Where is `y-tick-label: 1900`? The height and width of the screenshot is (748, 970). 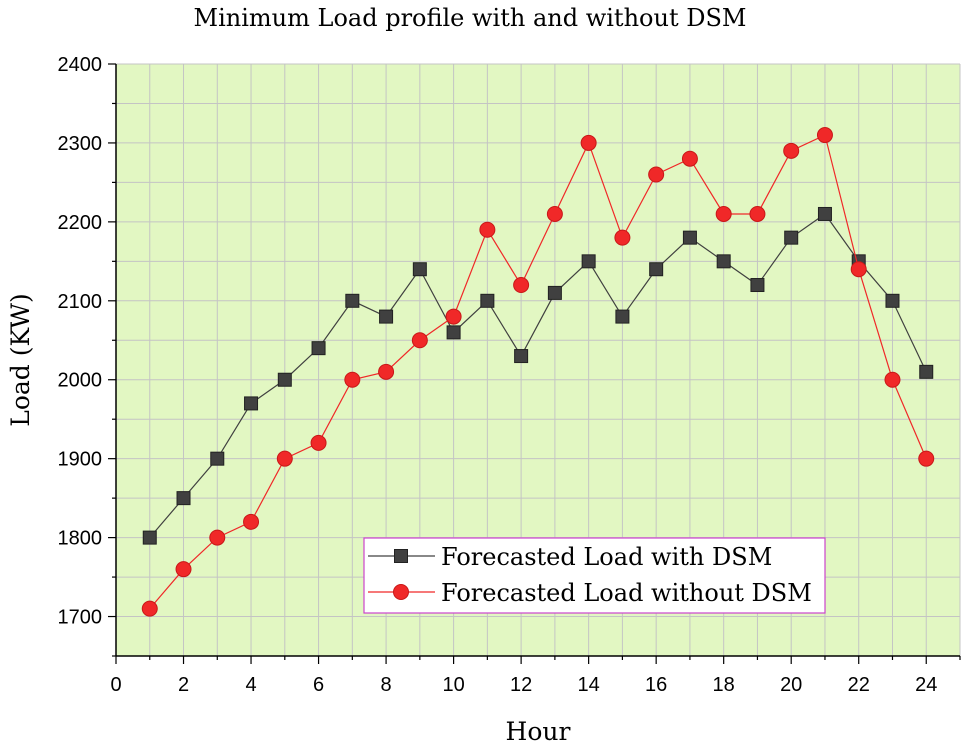
y-tick-label: 1900 is located at coordinates (80, 460).